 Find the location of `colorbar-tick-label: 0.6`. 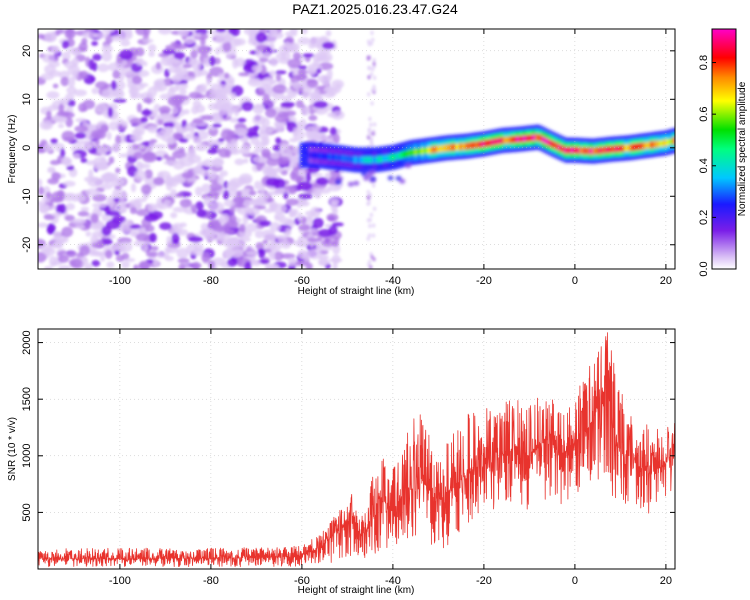

colorbar-tick-label: 0.6 is located at coordinates (704, 114).